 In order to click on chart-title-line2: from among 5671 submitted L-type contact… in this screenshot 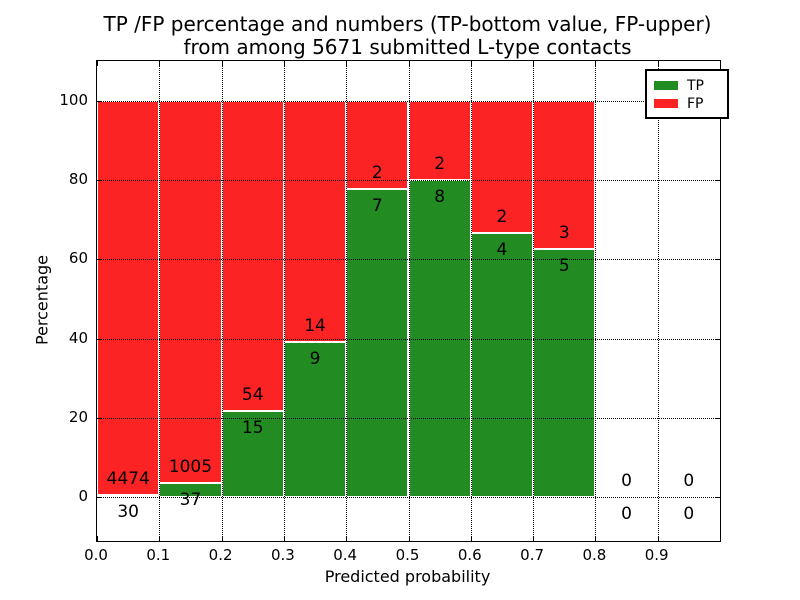, I will do `click(407, 47)`.